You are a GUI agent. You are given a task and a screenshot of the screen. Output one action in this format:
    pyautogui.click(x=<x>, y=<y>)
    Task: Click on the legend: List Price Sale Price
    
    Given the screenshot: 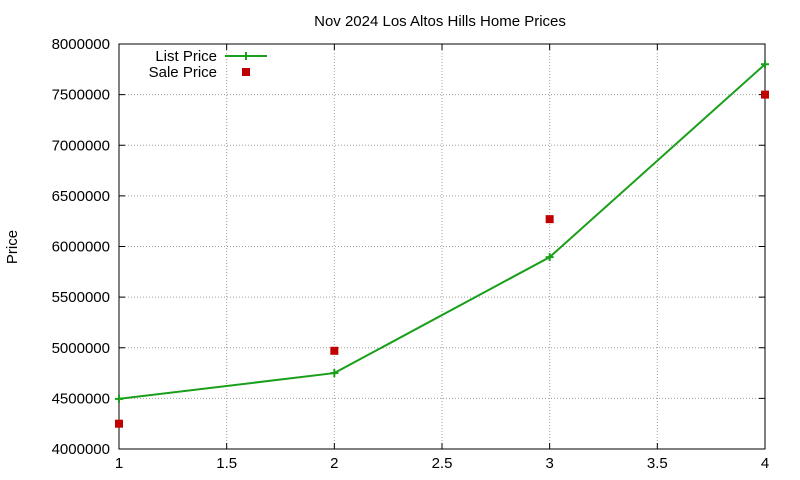 What is the action you would take?
    pyautogui.click(x=208, y=64)
    